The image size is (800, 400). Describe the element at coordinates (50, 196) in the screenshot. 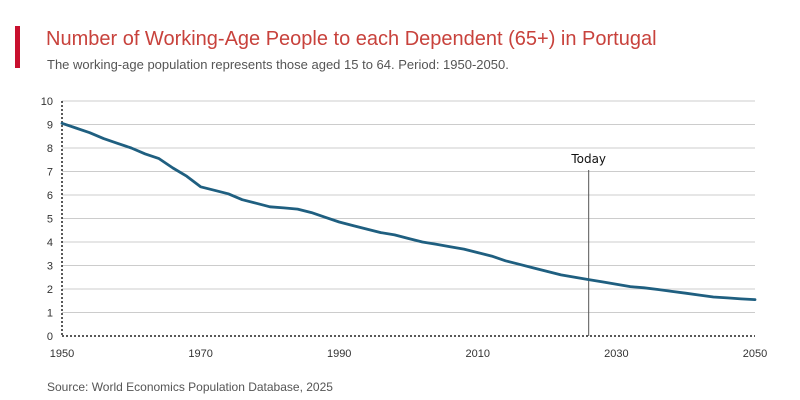

I see `y-tick-label: 6` at that location.